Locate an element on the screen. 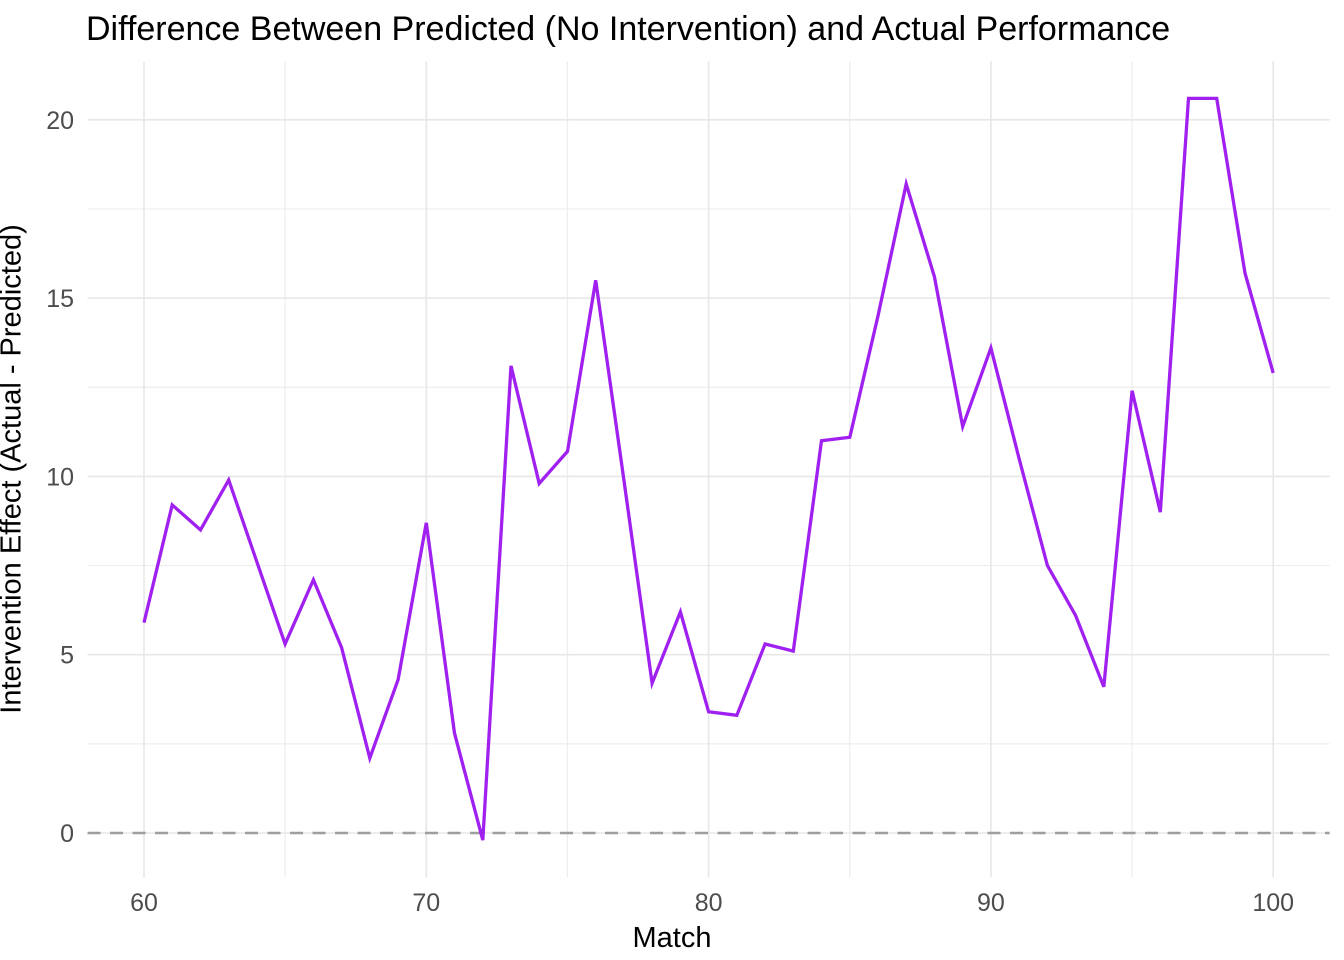 This screenshot has width=1344, height=960. y-axis-tick-labels: 0 5 10 15 20 is located at coordinates (60, 477).